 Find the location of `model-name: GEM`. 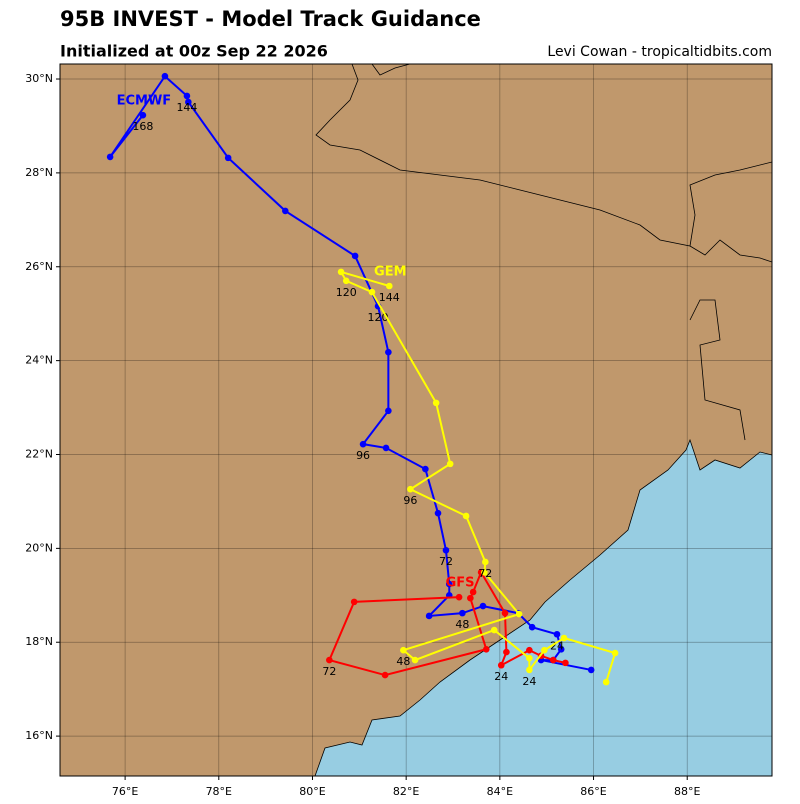

model-name: GEM is located at coordinates (390, 272).